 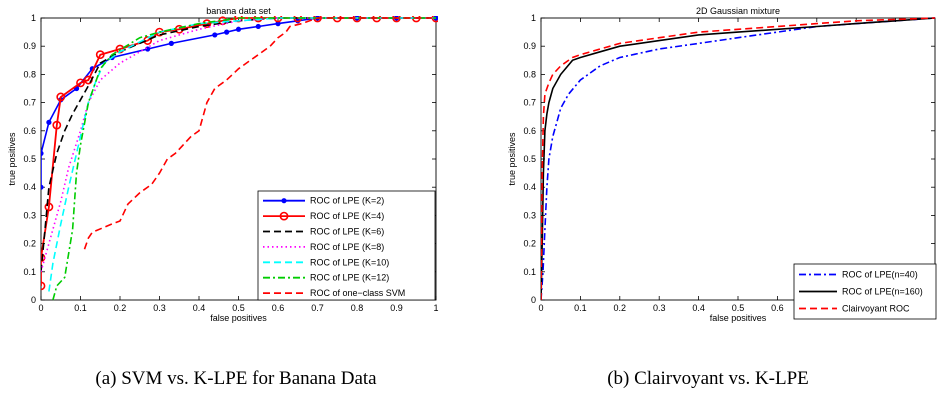 I want to click on x-tick-label: 0.9, so click(x=396, y=308).